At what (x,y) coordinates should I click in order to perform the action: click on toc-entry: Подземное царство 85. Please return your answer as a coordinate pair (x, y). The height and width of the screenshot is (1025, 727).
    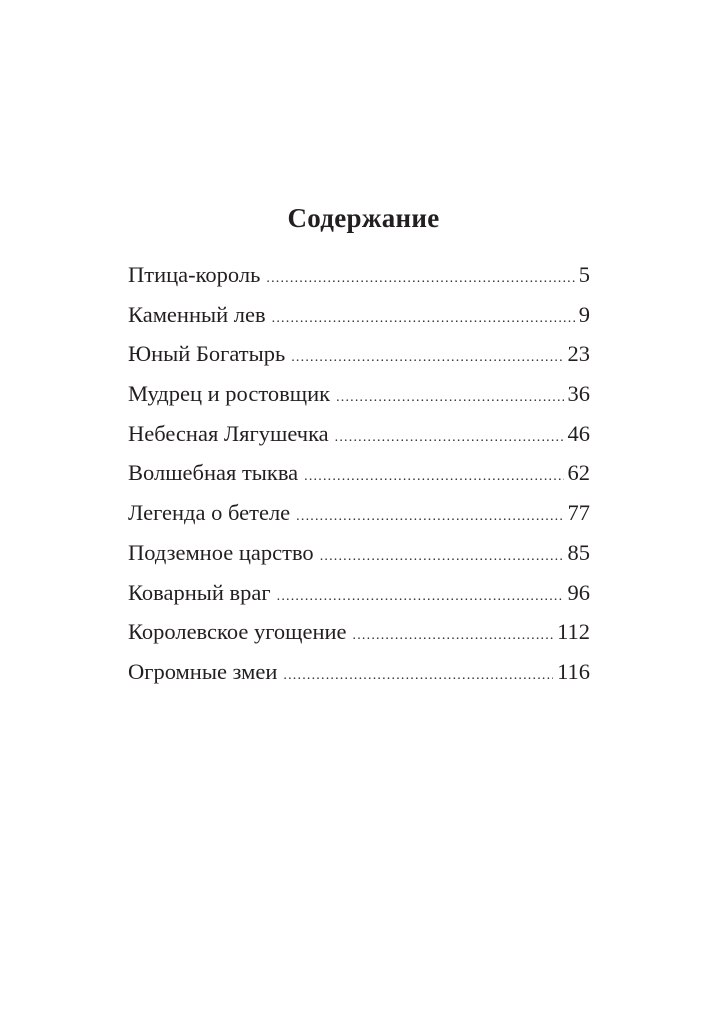
    Looking at the image, I should click on (359, 560).